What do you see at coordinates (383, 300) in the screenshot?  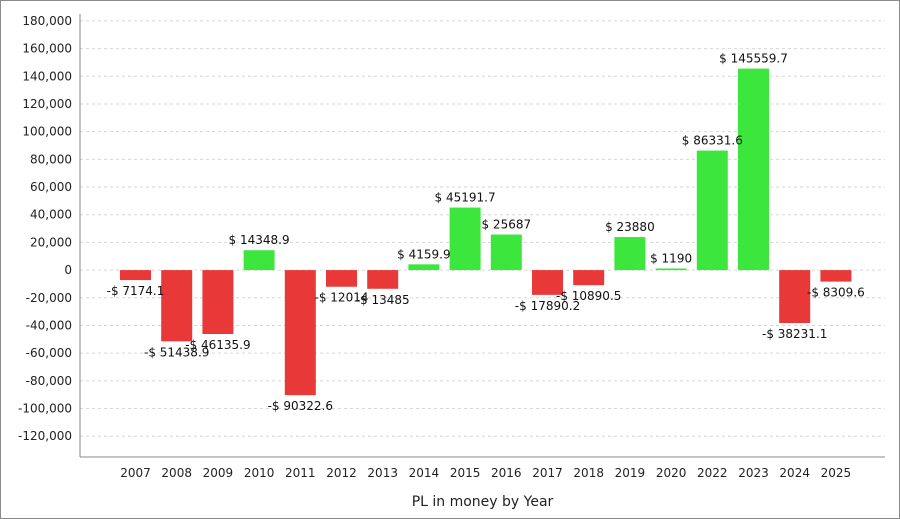 I see `data-label-2013: -$ 13485` at bounding box center [383, 300].